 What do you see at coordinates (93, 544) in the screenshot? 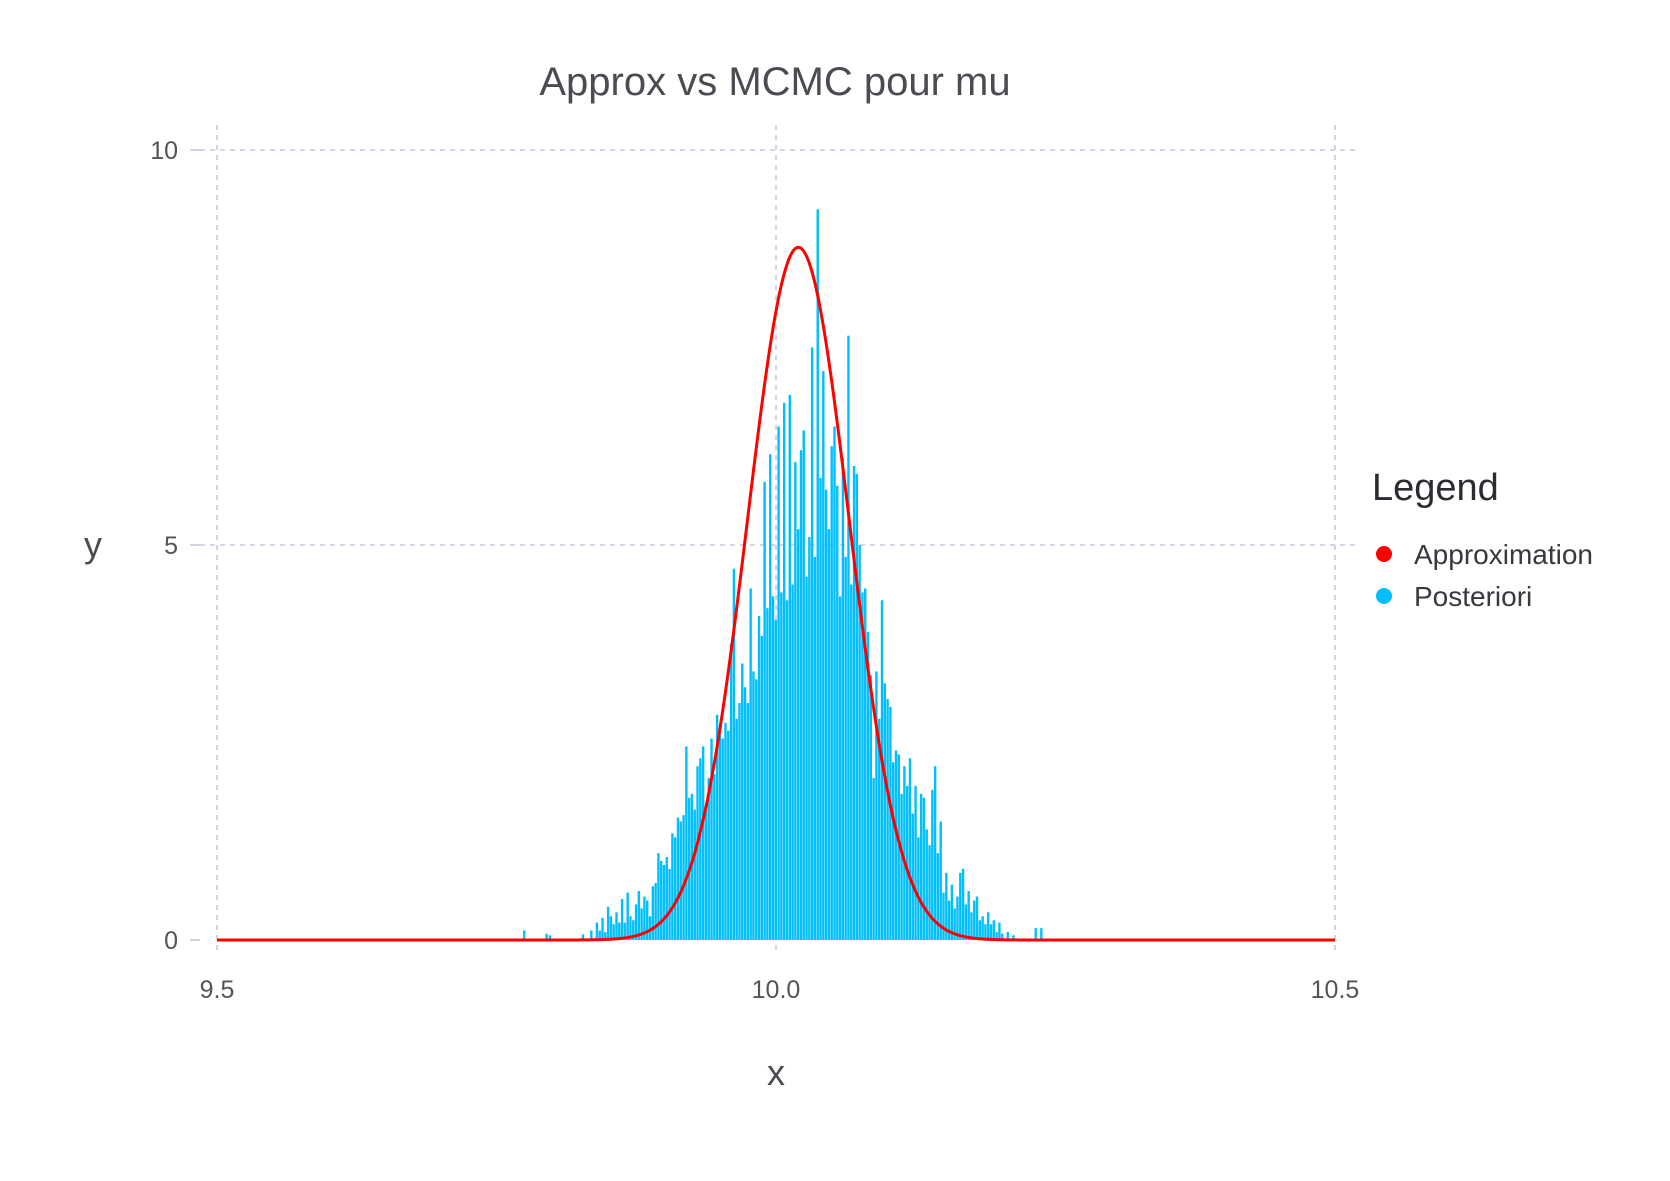
I see `y-axis-label: y` at bounding box center [93, 544].